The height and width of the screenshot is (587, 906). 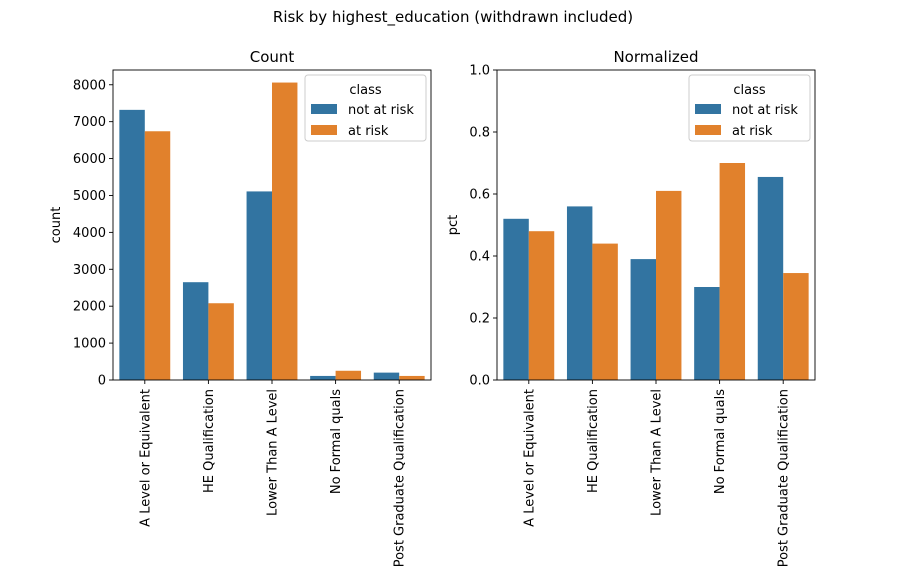 I want to click on y-tick-label: 0.2, so click(x=479, y=319).